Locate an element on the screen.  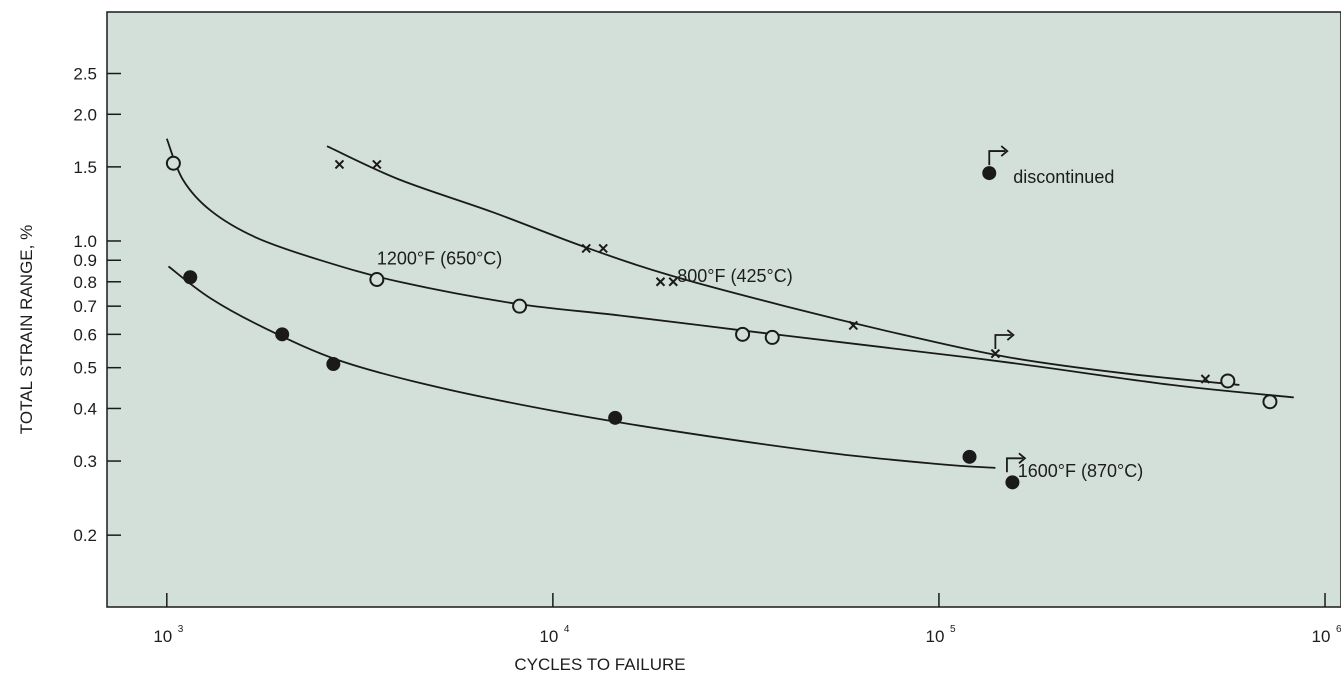
y-tick-label: 0.3 is located at coordinates (85, 461).